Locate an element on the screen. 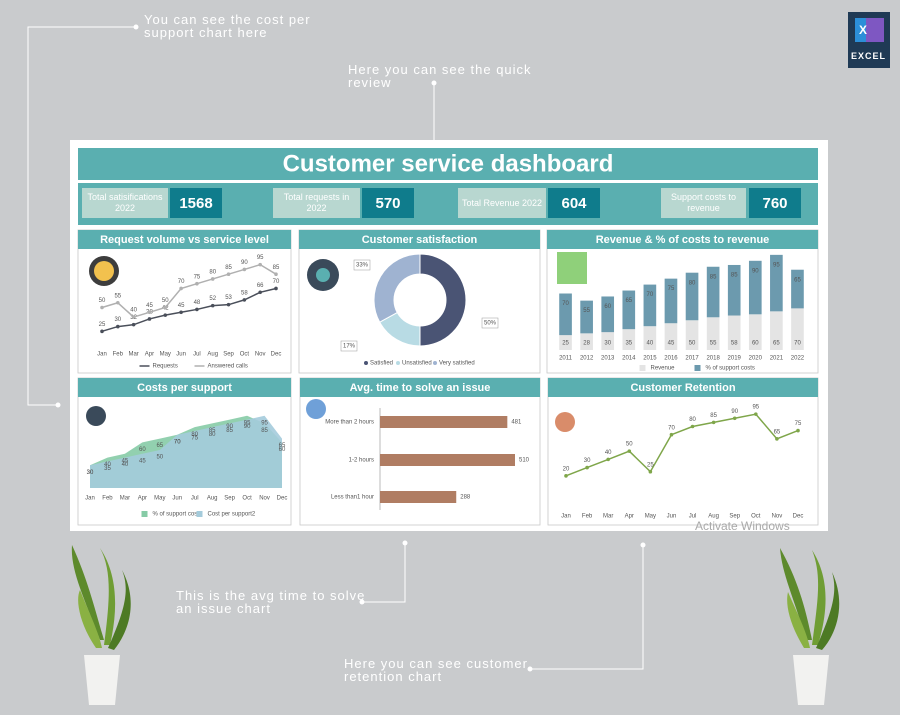 Image resolution: width=900 pixels, height=715 pixels. kpi-value: 1568 is located at coordinates (196, 203).